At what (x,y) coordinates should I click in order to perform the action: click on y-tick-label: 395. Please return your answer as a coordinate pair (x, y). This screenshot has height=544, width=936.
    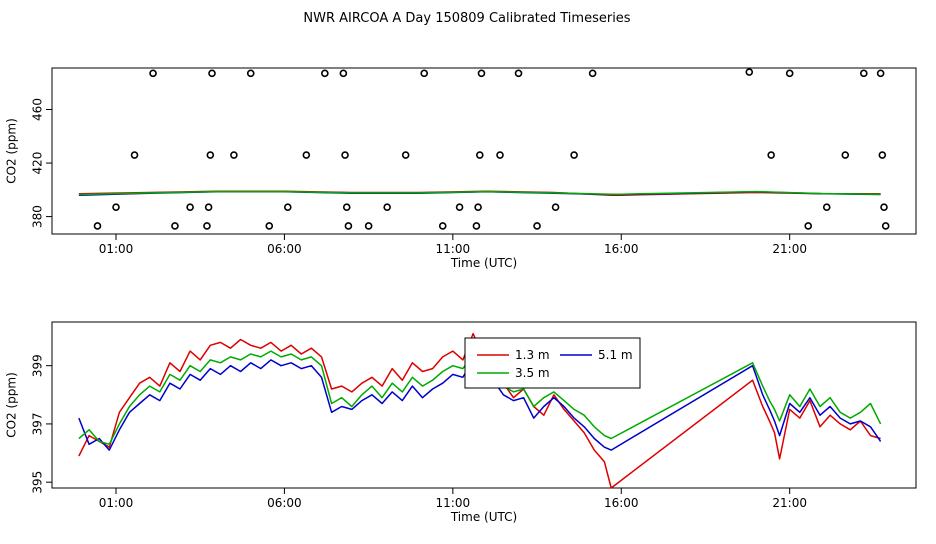
    Looking at the image, I should click on (38, 482).